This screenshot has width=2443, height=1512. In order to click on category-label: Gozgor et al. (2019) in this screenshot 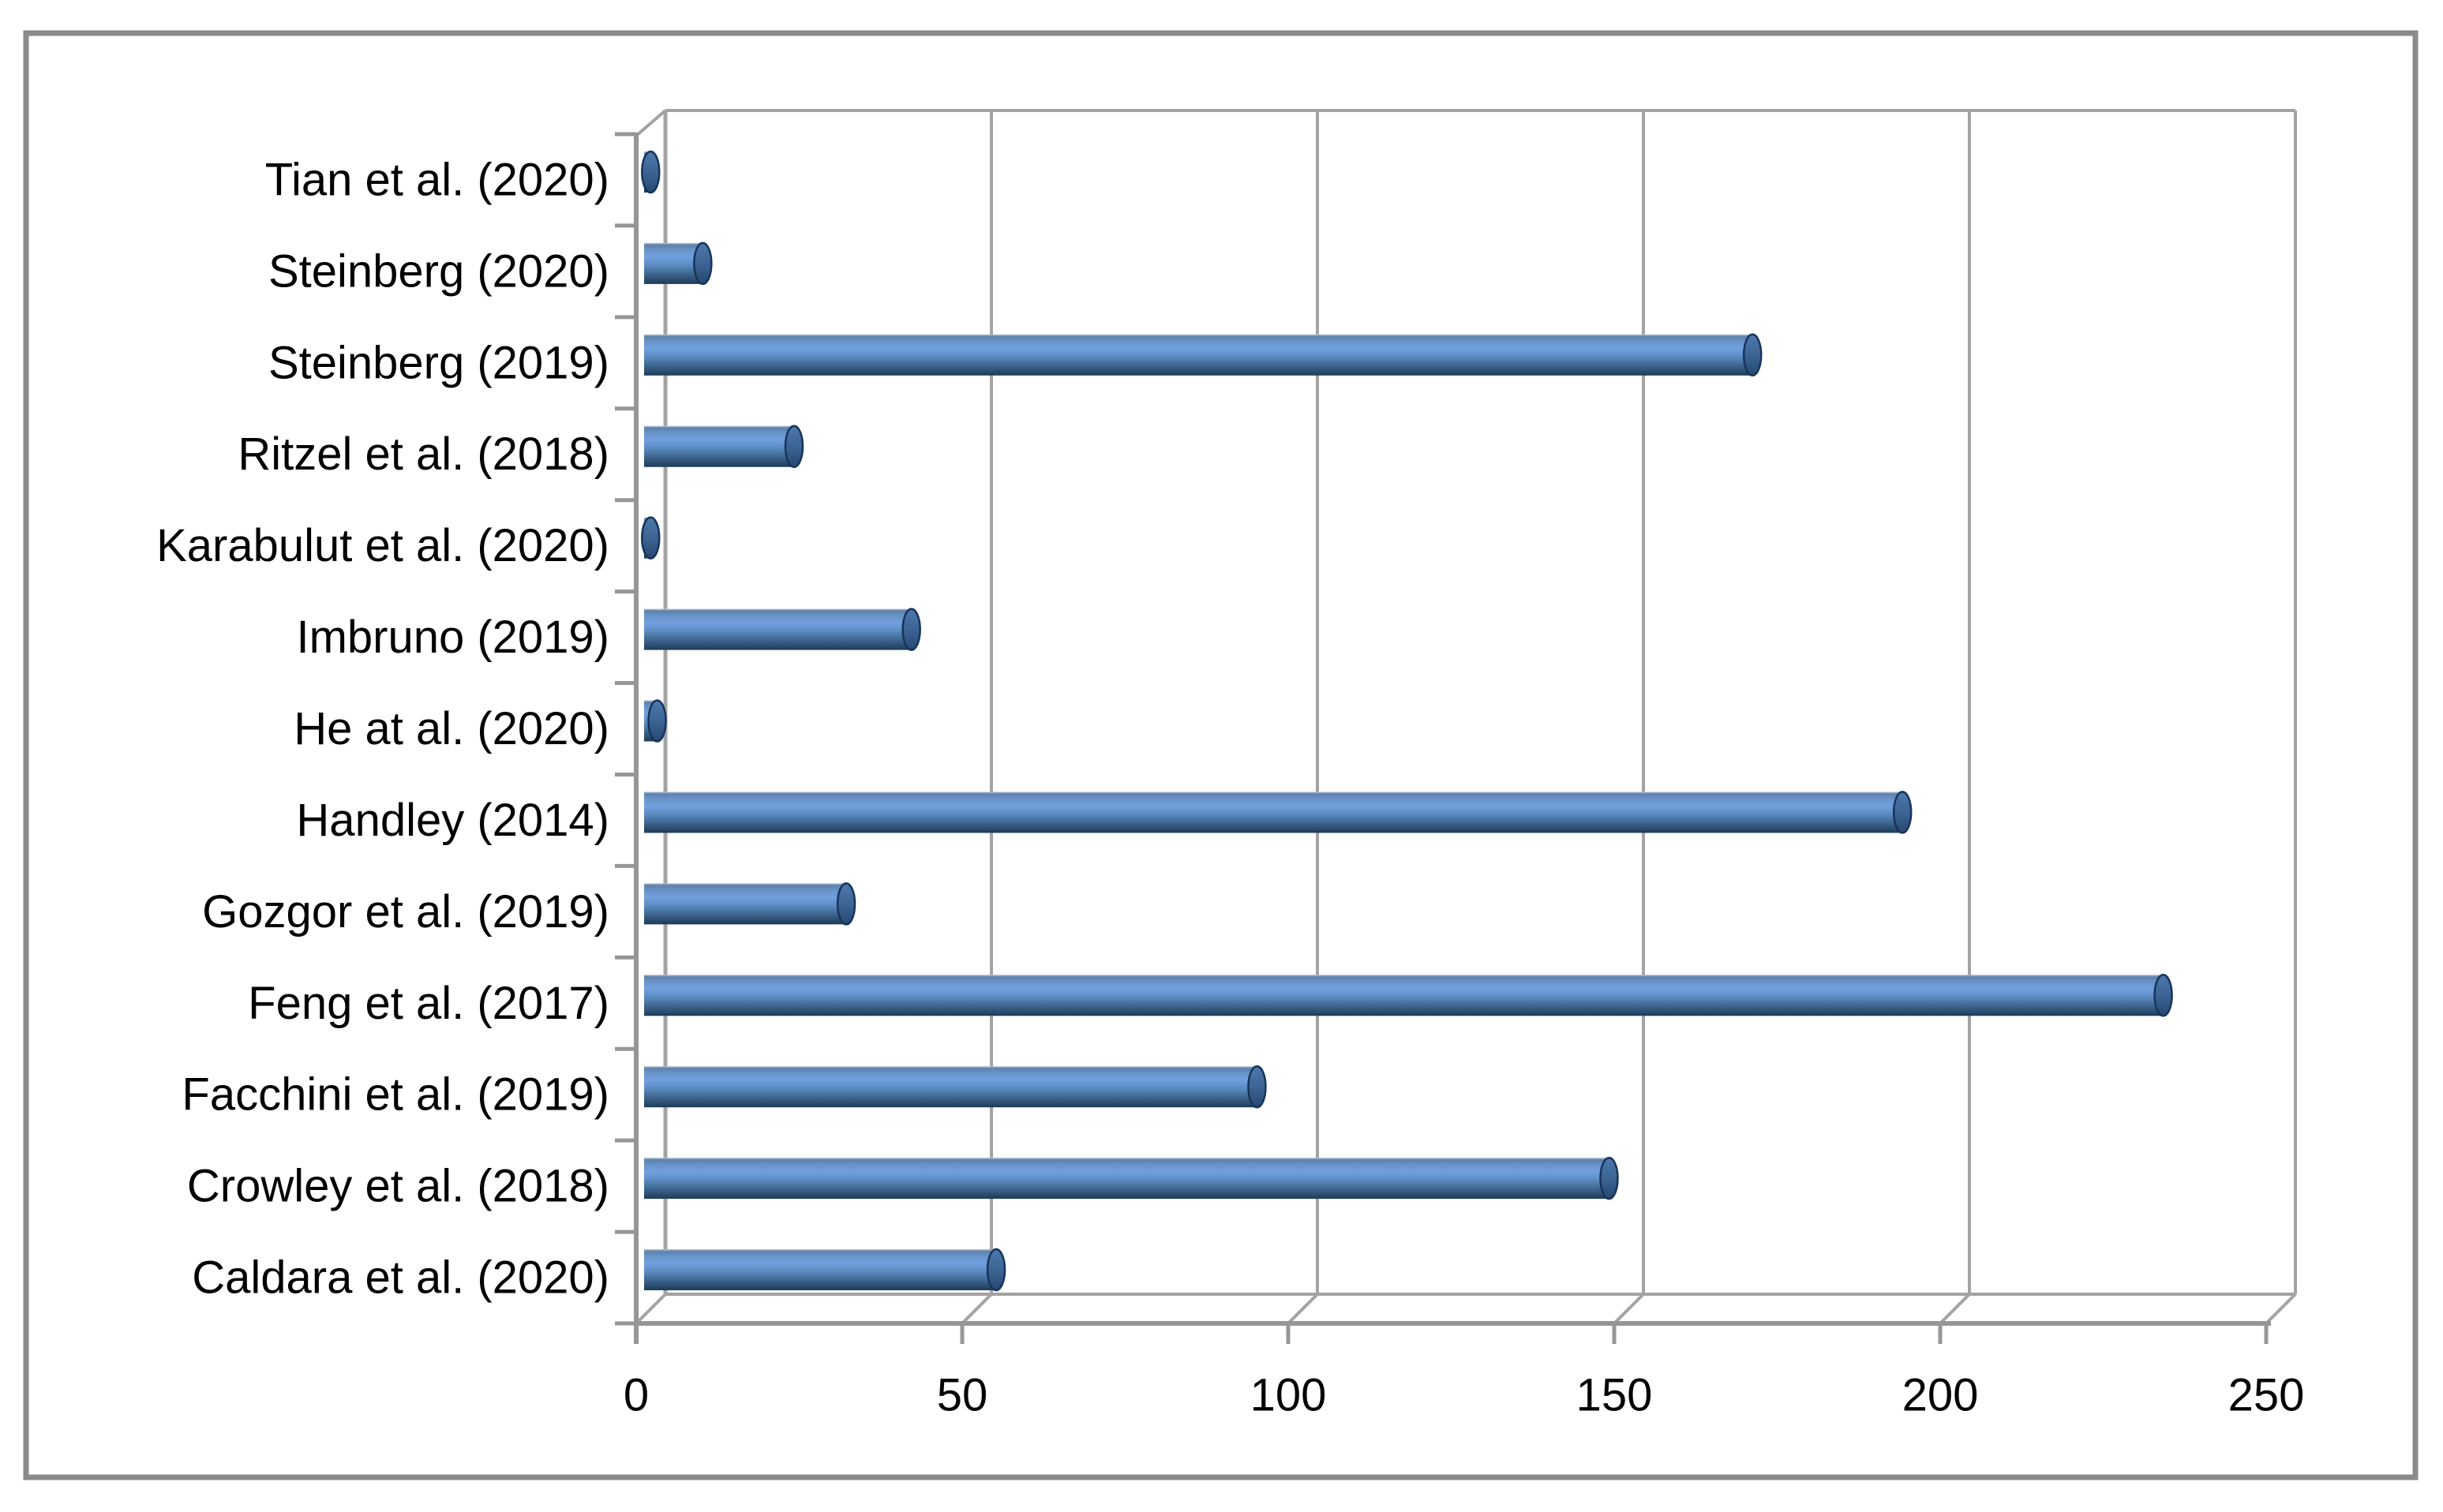, I will do `click(405, 912)`.